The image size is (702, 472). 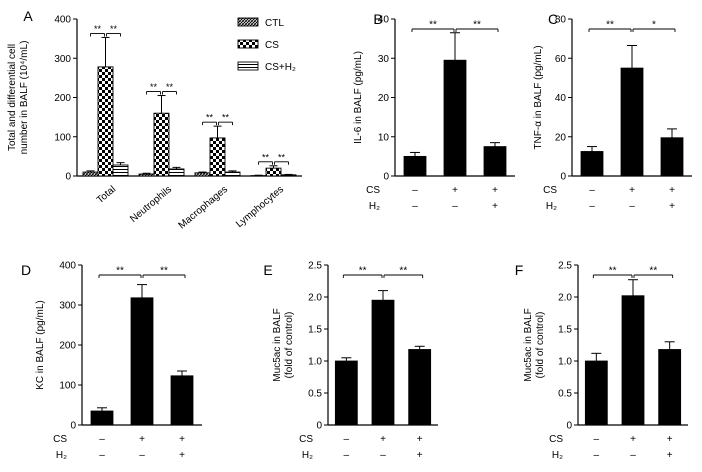 What do you see at coordinates (260, 207) in the screenshot?
I see `x-category-label: Lymphocytes` at bounding box center [260, 207].